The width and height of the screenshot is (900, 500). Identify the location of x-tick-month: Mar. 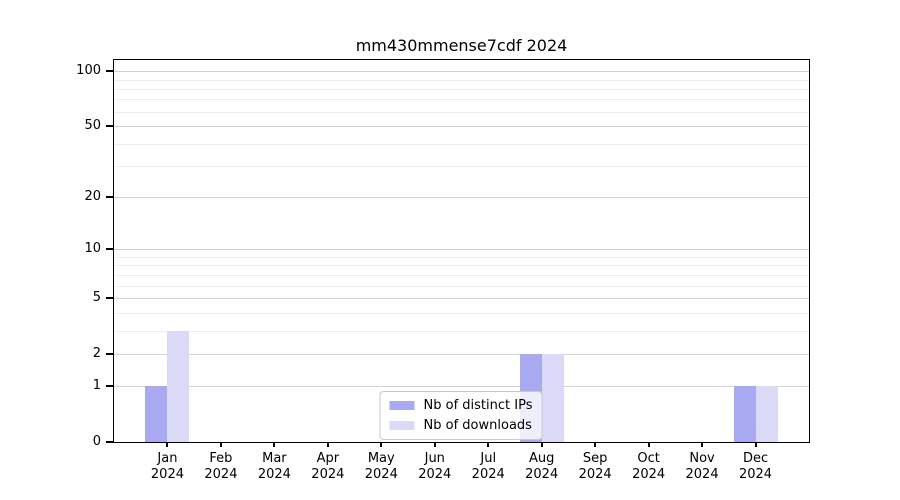
(274, 458).